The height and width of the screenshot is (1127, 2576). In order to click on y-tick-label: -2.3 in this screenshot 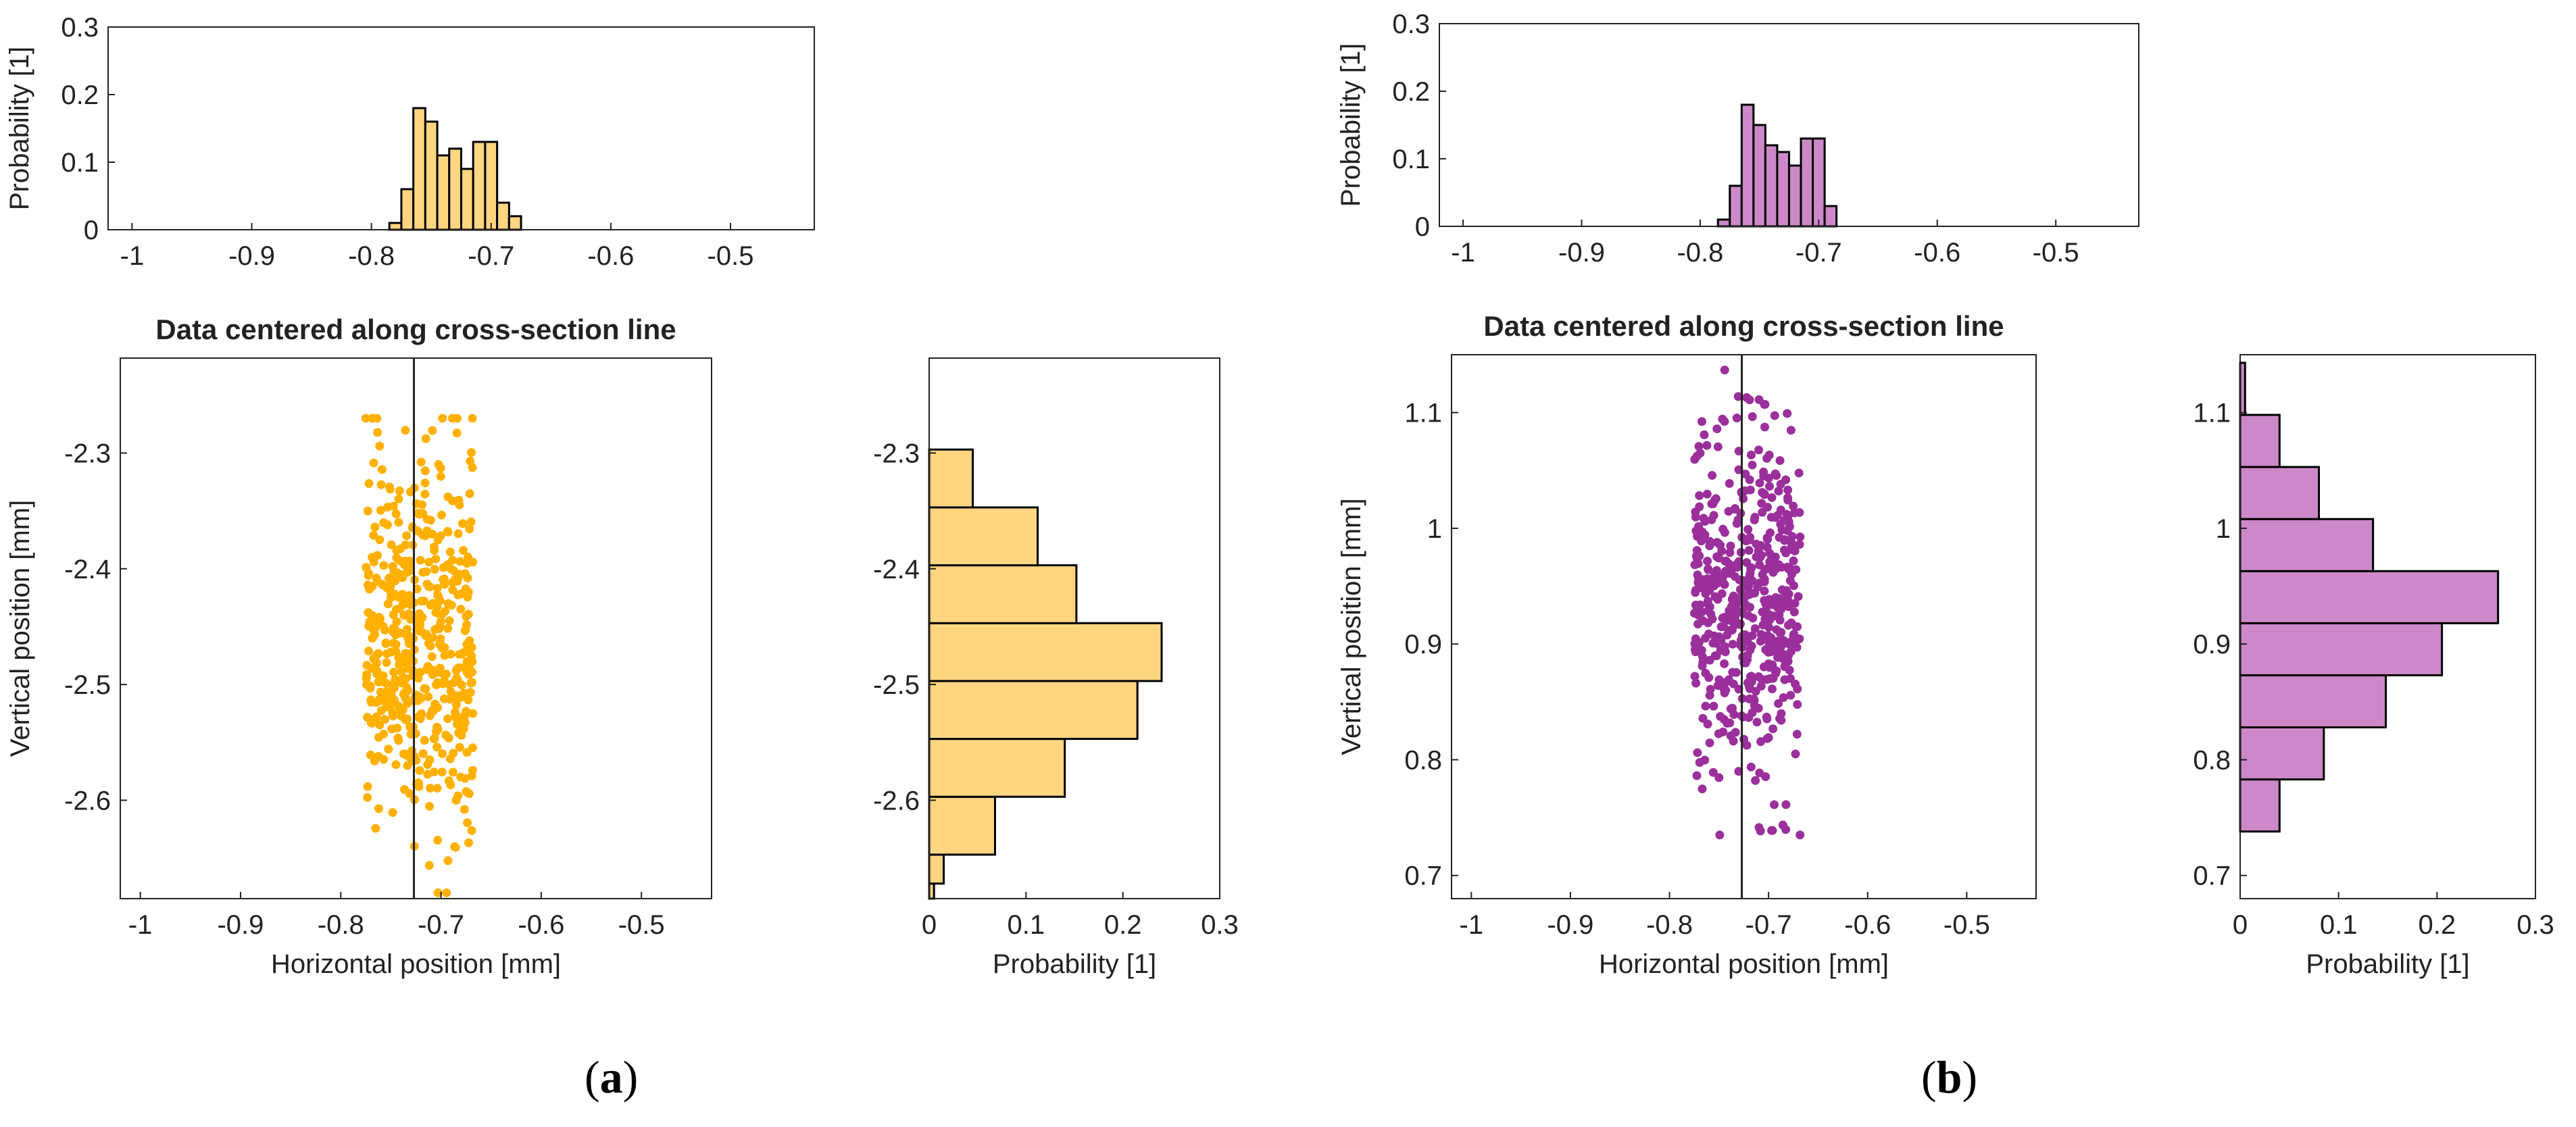, I will do `click(897, 453)`.